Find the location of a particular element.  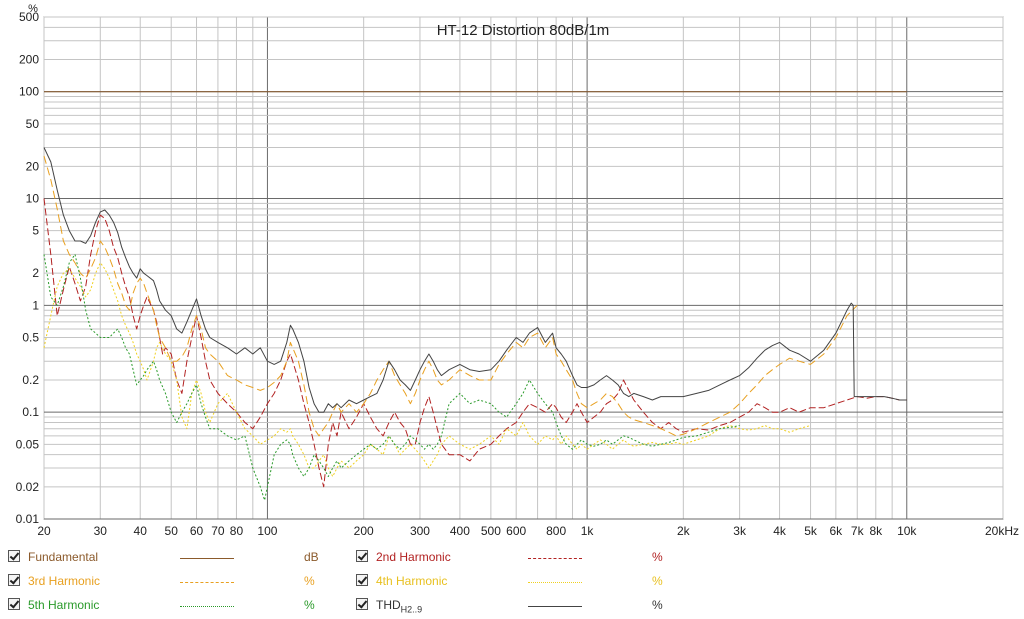

x-tick-label: 6k is located at coordinates (837, 531).